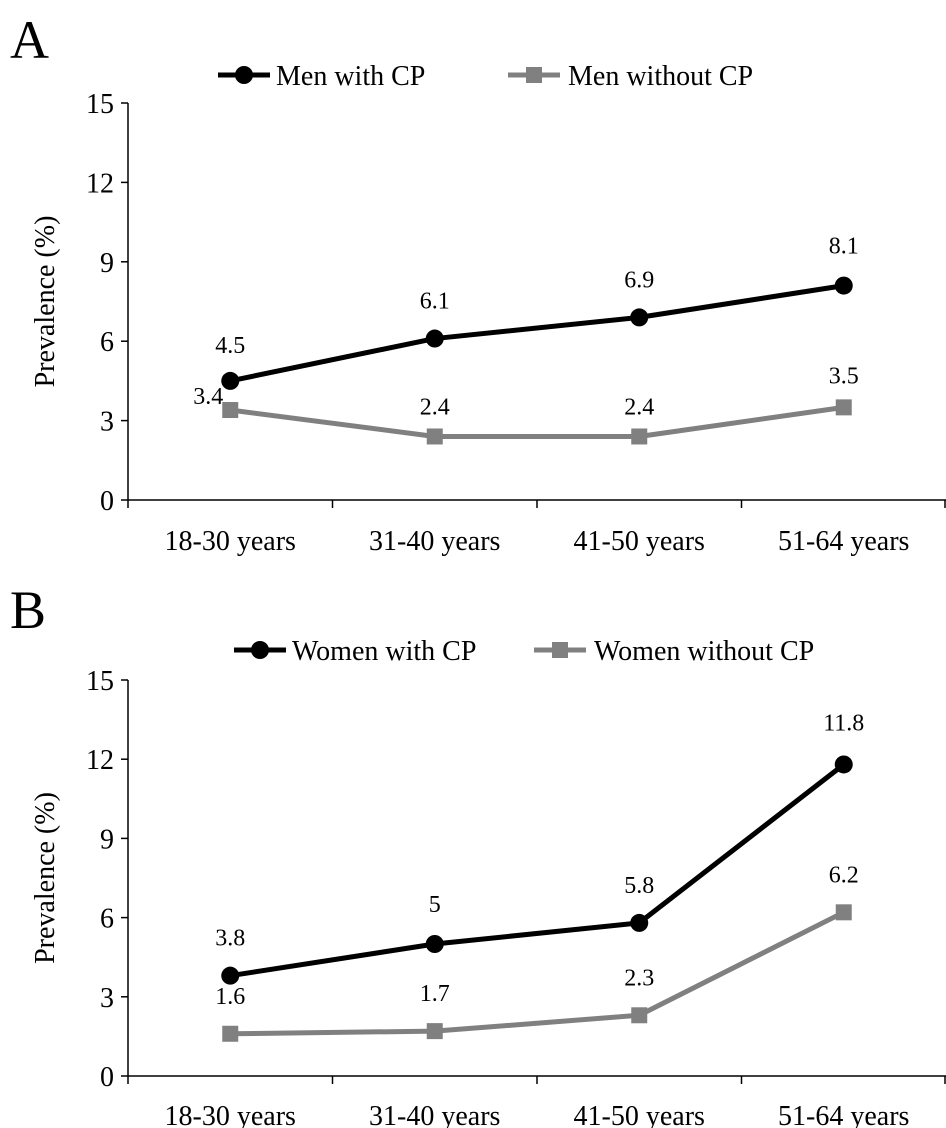  Describe the element at coordinates (704, 651) in the screenshot. I see `legend-label: Women without CP` at that location.